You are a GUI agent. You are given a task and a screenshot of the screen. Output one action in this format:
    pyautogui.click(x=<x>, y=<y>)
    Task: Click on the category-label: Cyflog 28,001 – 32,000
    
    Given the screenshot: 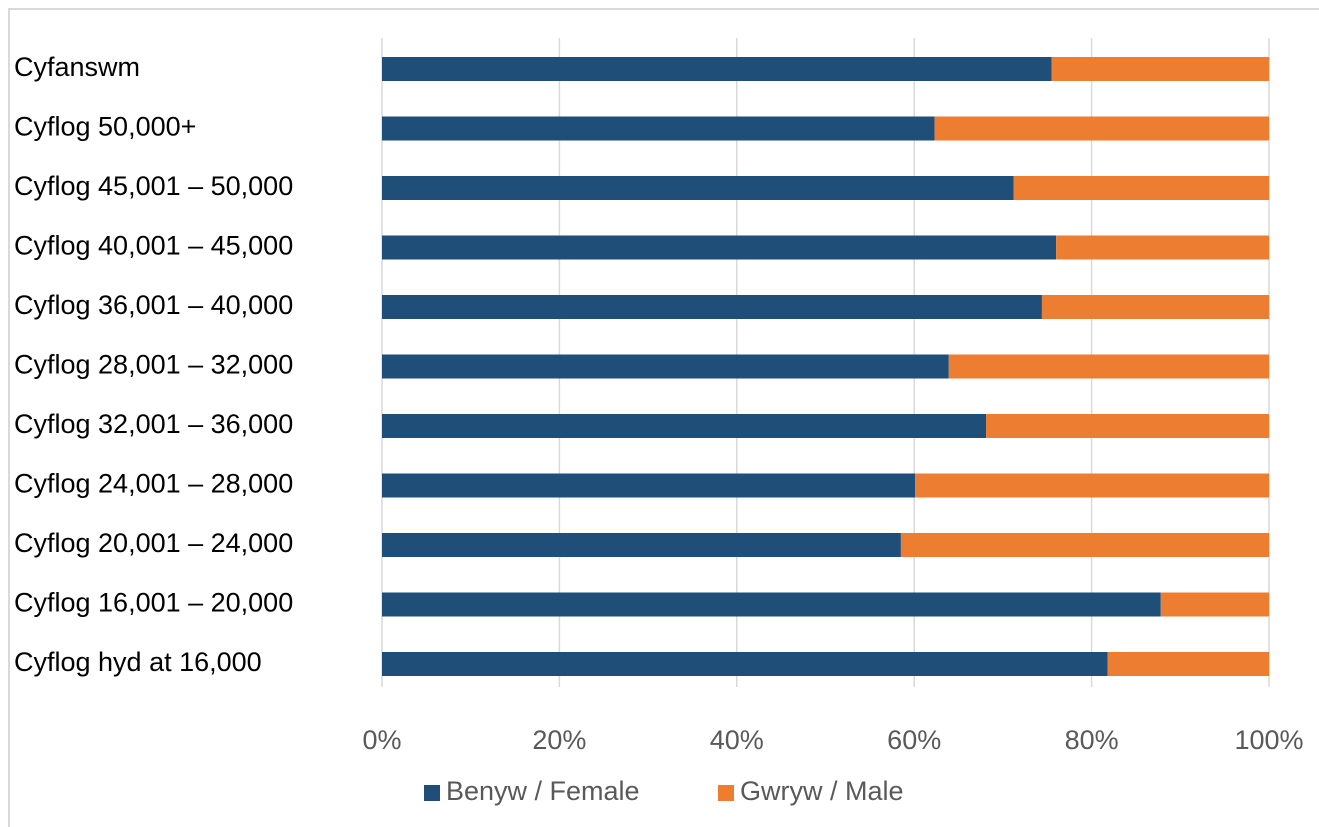 What is the action you would take?
    pyautogui.click(x=153, y=365)
    